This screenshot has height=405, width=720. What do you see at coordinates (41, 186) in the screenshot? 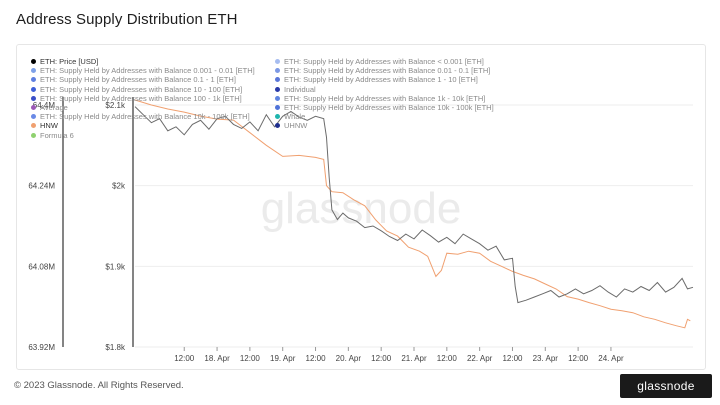
I see `y-left-tick-label: 64.24M` at bounding box center [41, 186].